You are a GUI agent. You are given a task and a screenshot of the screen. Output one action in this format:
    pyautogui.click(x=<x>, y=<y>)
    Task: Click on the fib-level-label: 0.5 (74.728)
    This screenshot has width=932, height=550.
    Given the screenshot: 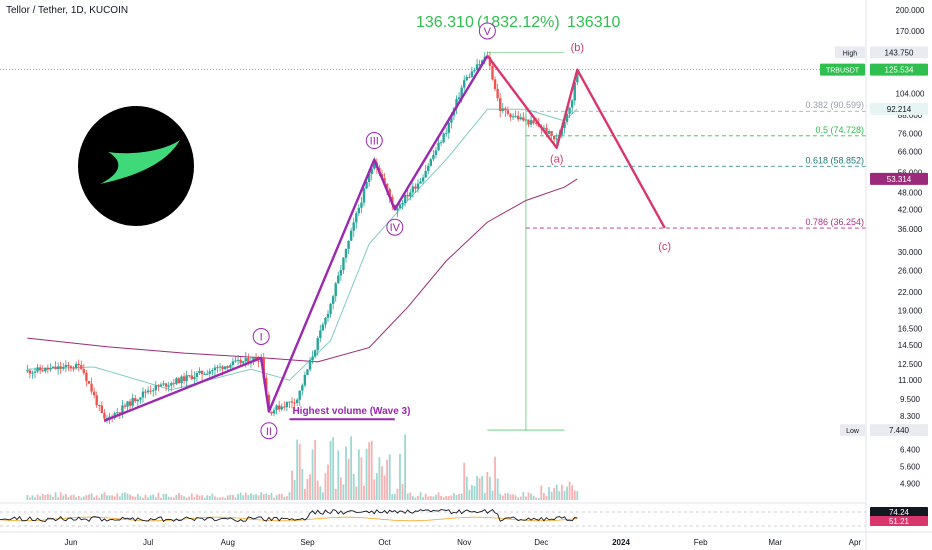 What is the action you would take?
    pyautogui.click(x=839, y=130)
    